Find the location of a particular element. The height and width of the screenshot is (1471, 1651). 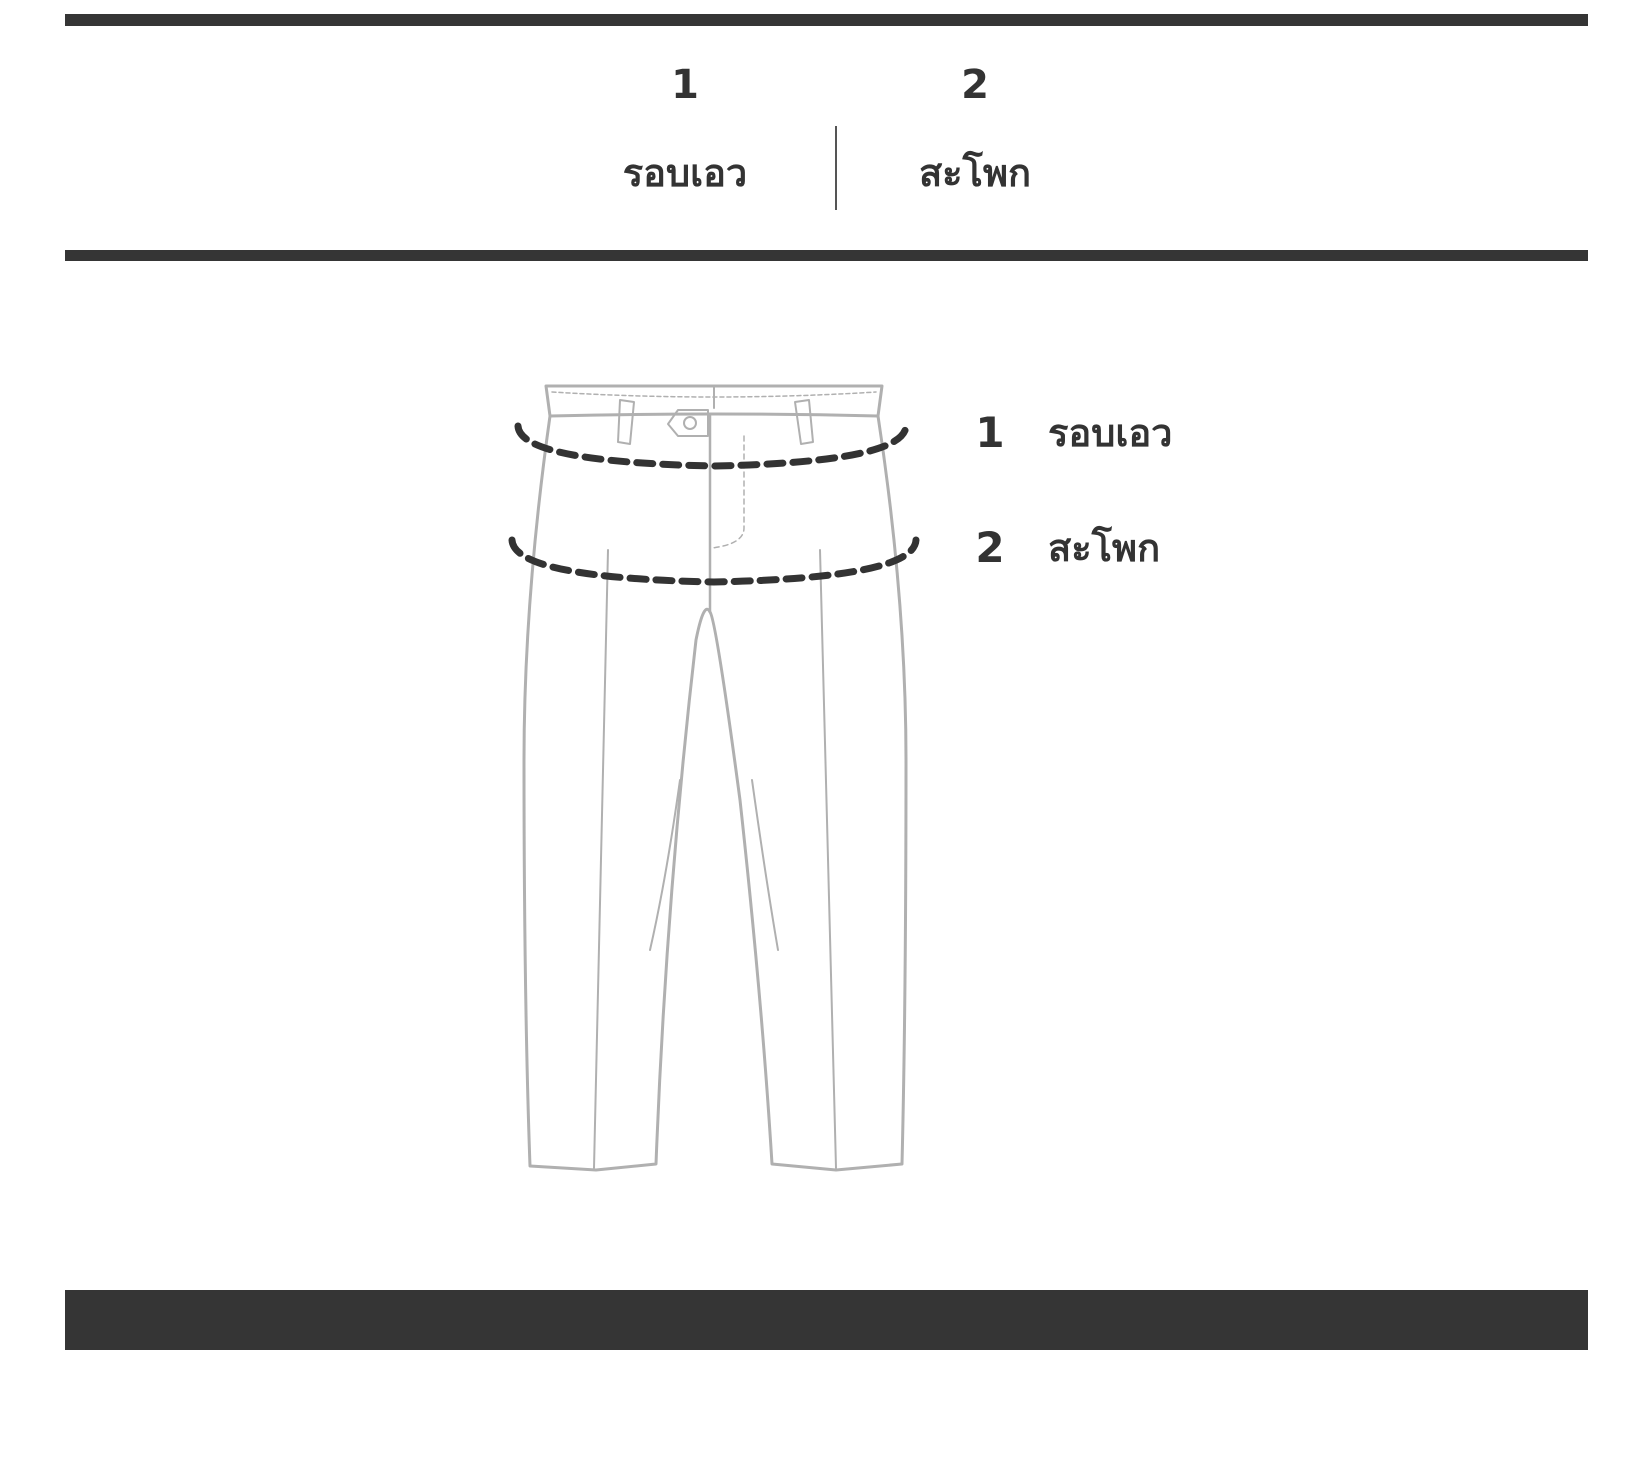

column-divider is located at coordinates (836, 168).